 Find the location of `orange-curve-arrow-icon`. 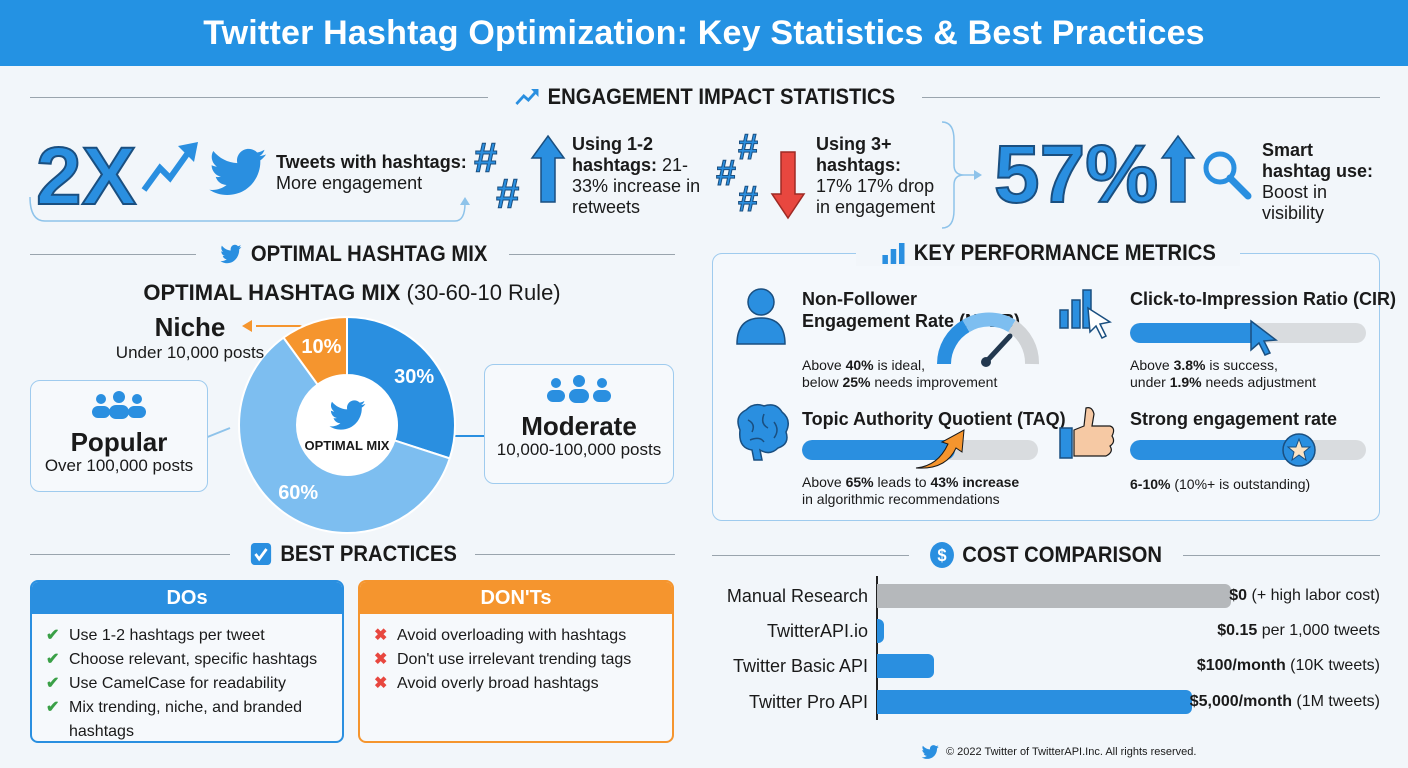

orange-curve-arrow-icon is located at coordinates (940, 449).